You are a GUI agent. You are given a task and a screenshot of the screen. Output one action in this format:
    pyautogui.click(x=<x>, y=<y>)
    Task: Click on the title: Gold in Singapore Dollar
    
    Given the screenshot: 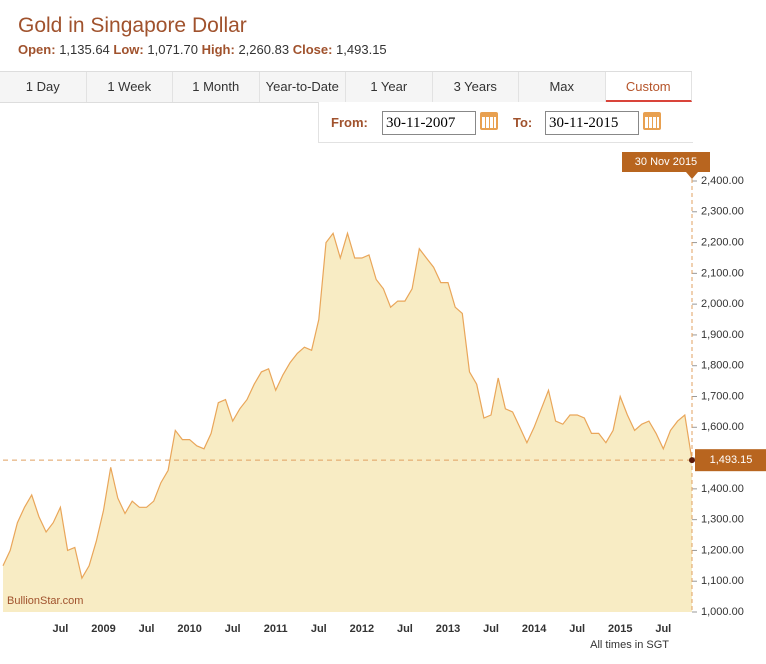 What is the action you would take?
    pyautogui.click(x=132, y=25)
    